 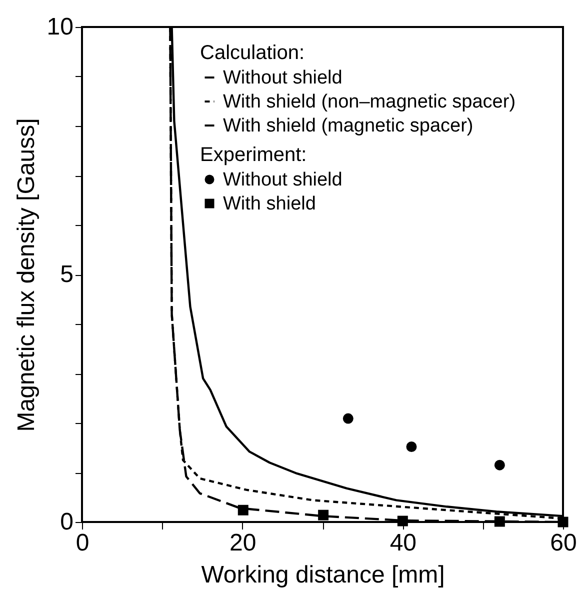 What do you see at coordinates (67, 522) in the screenshot?
I see `y-tick-label: 0` at bounding box center [67, 522].